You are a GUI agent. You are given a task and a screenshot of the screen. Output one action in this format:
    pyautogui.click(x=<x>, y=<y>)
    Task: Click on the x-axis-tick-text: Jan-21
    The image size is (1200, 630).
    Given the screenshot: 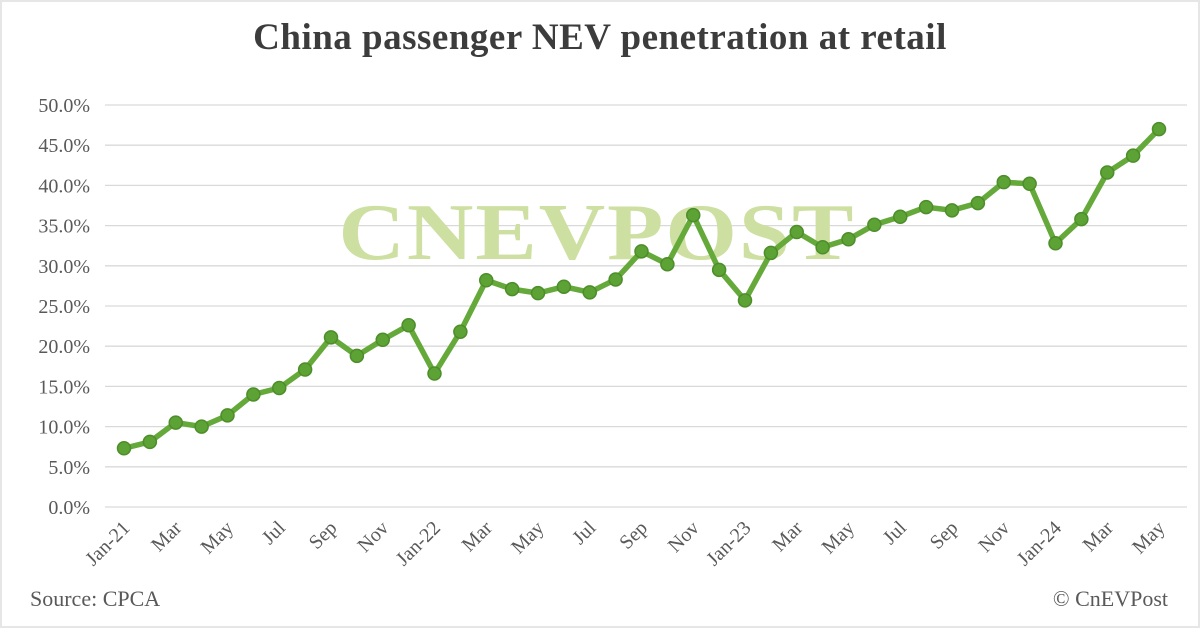 What is the action you would take?
    pyautogui.click(x=107, y=543)
    